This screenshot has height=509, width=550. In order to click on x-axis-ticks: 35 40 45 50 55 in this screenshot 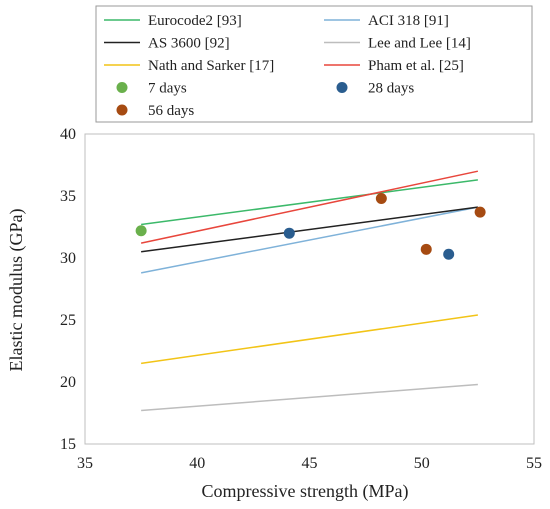, I will do `click(309, 463)`.